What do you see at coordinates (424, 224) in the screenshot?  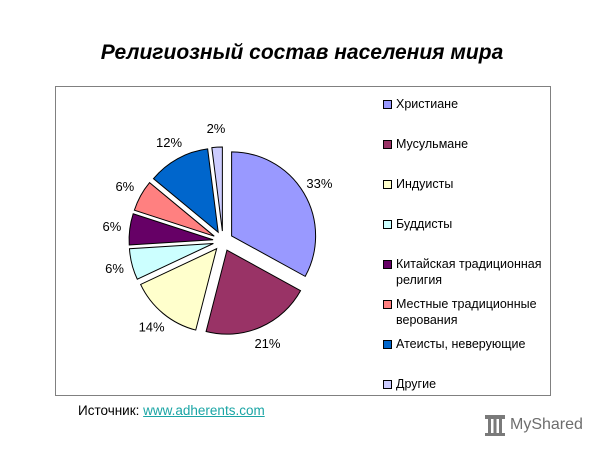 I see `legend-label: Буддисты` at bounding box center [424, 224].